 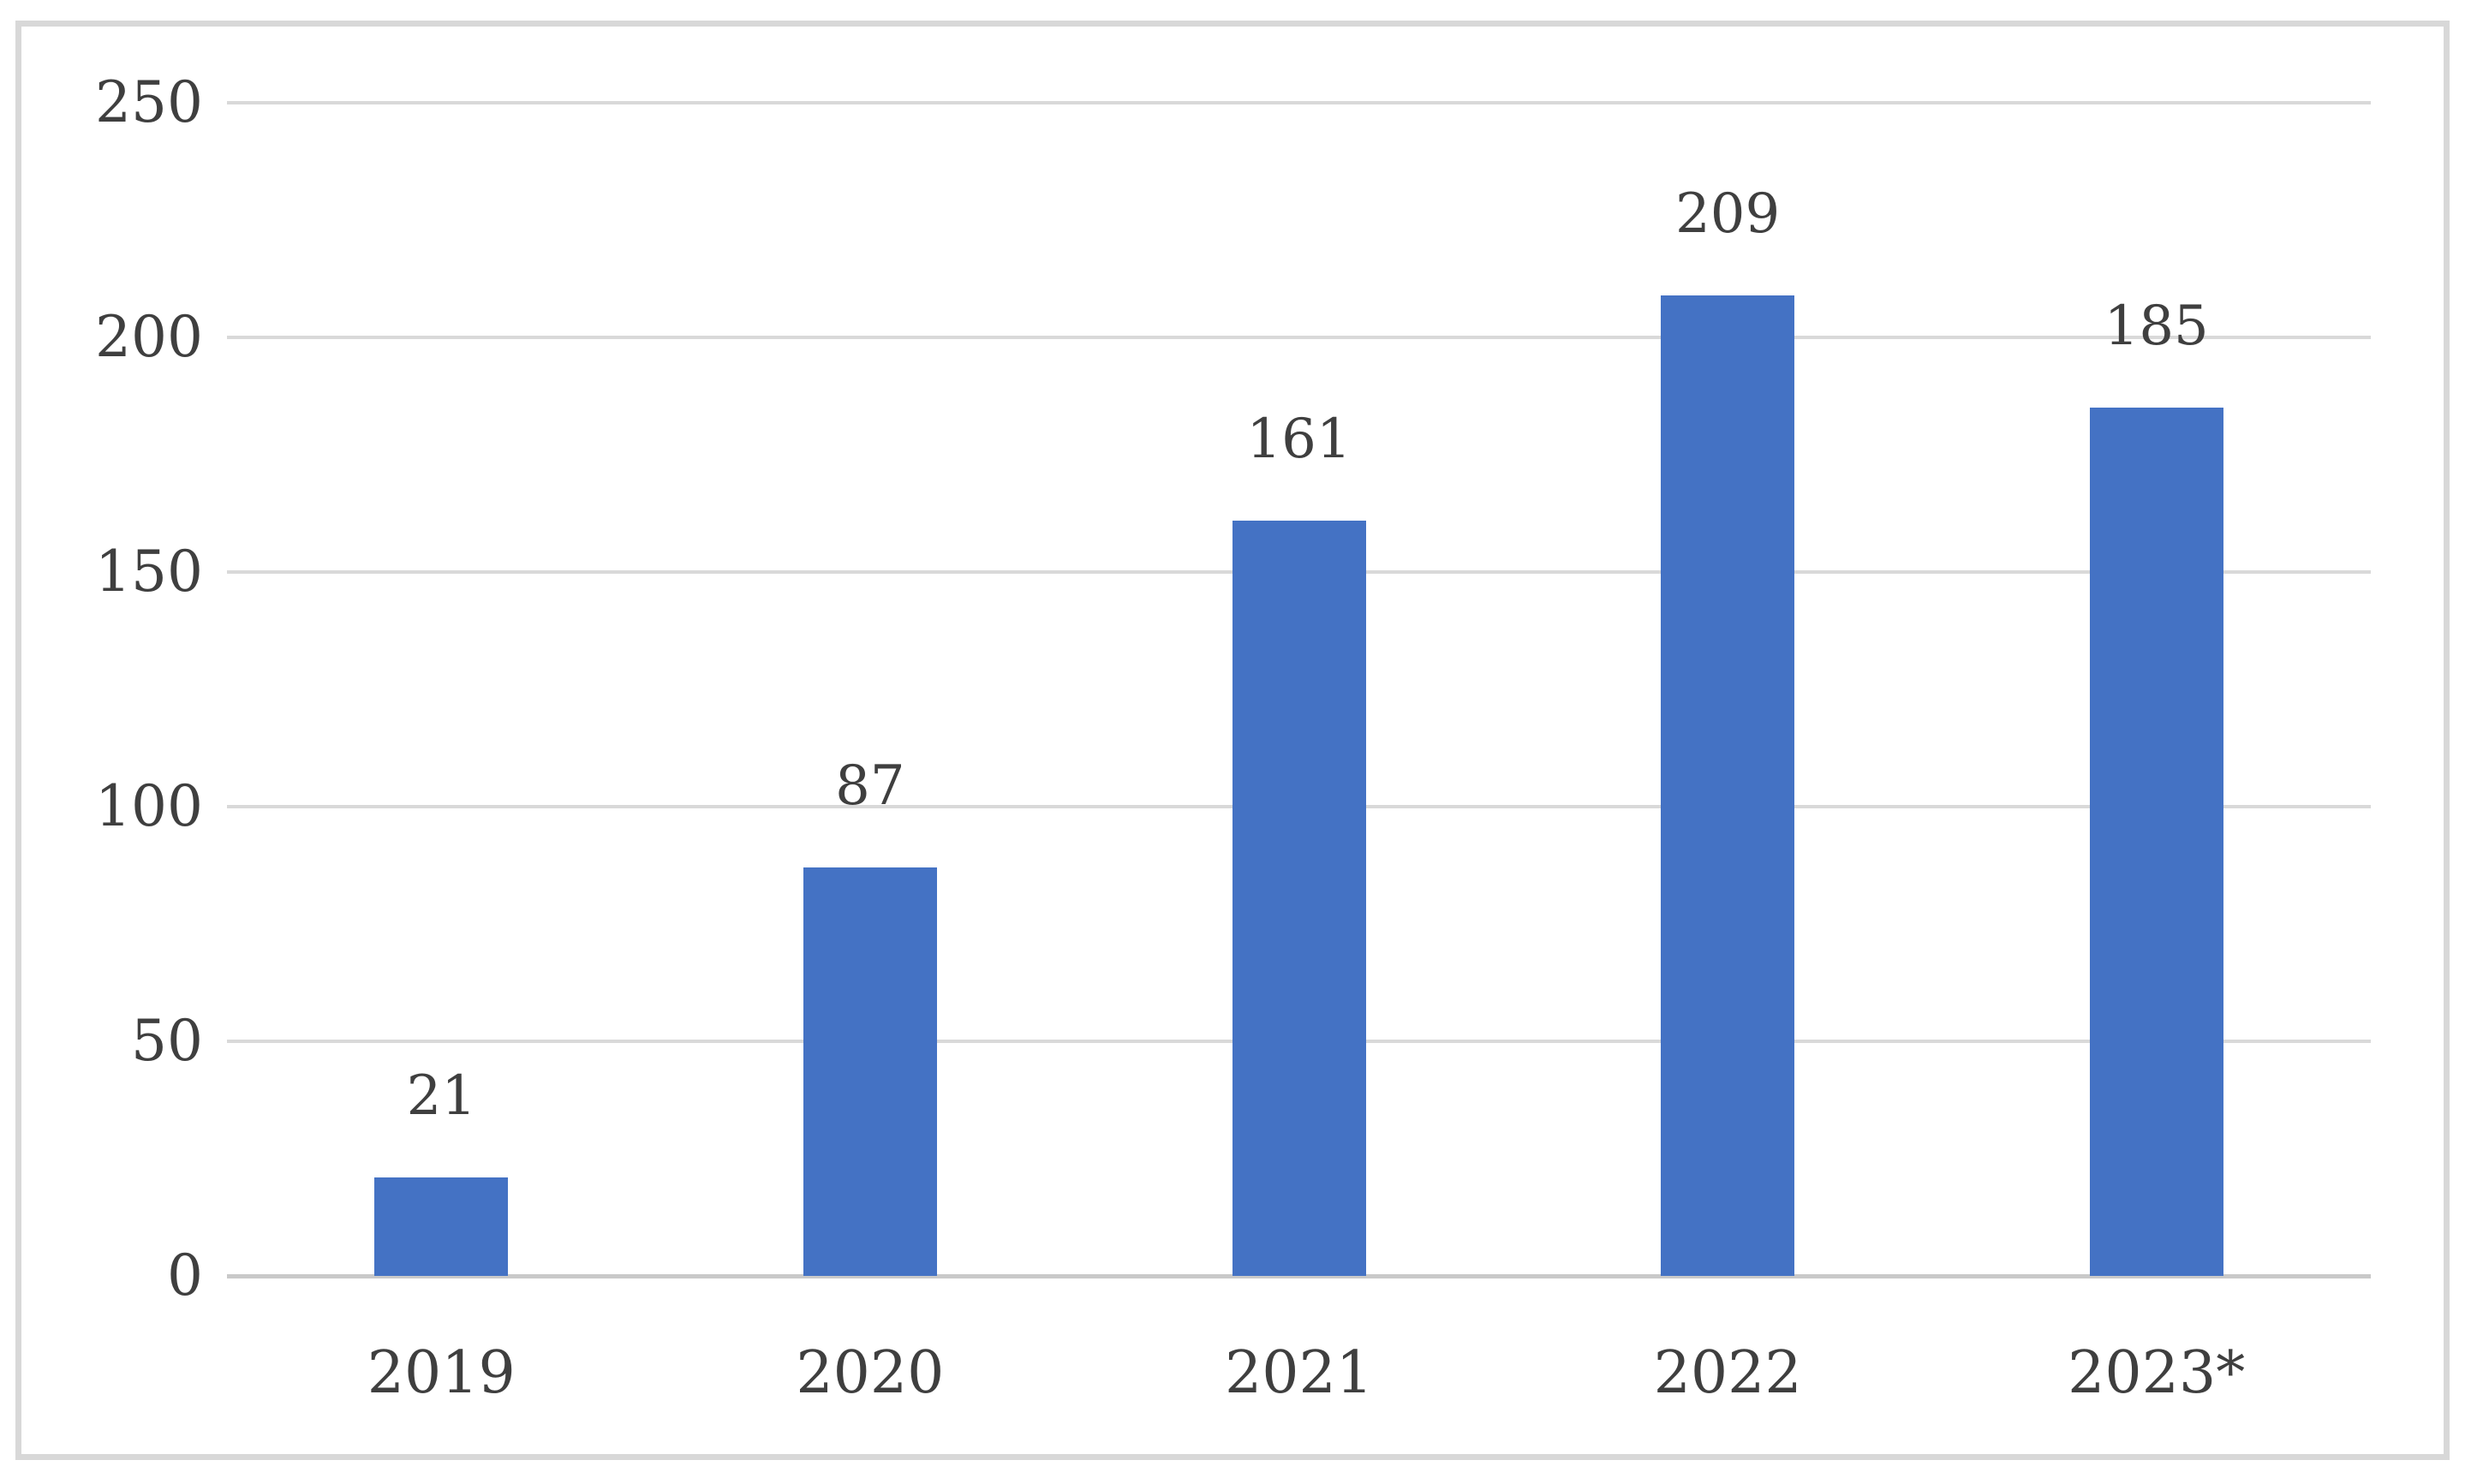 I want to click on y-tick-label: 250, so click(x=149, y=102).